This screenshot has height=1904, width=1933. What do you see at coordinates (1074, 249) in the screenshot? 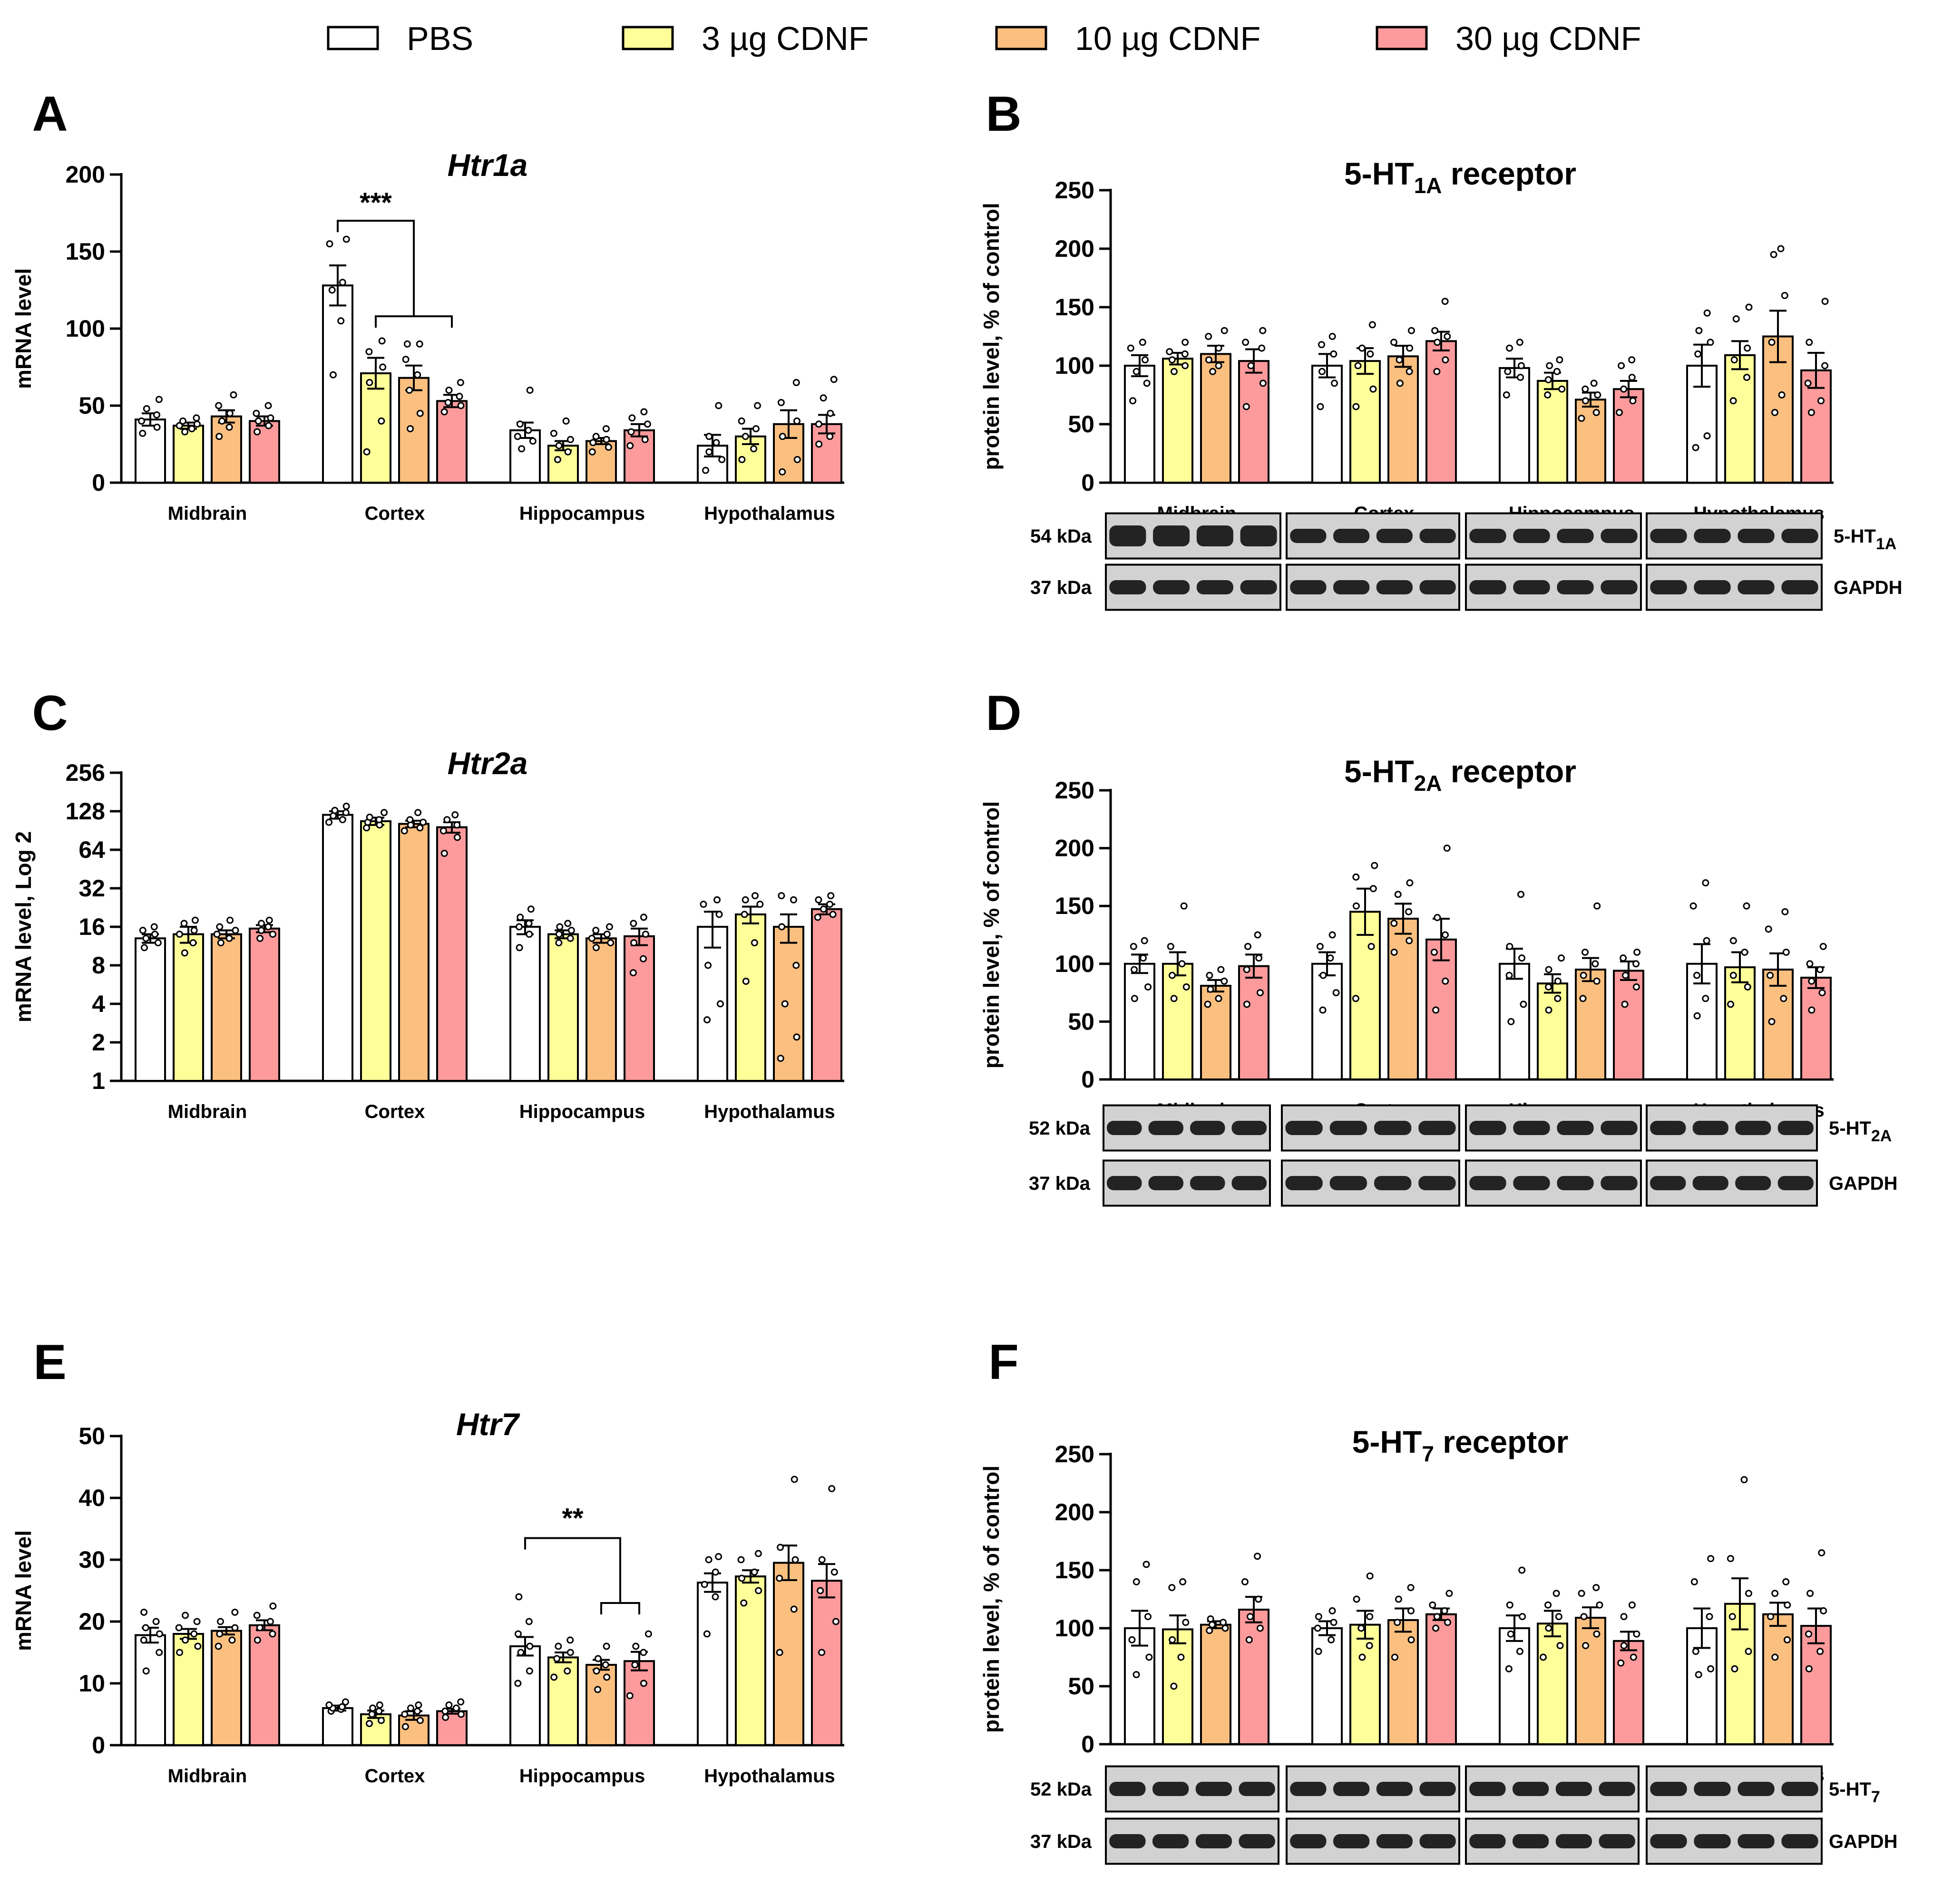
I see `y-tick-label: 200` at bounding box center [1074, 249].